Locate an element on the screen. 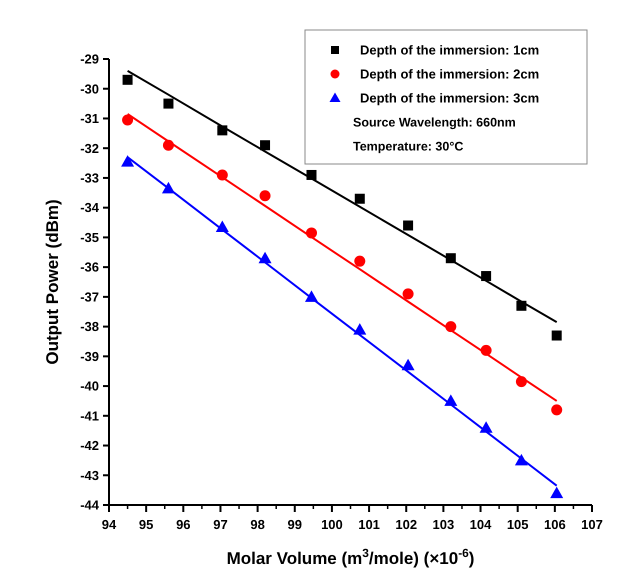  y-tick-label: -40 is located at coordinates (89, 386).